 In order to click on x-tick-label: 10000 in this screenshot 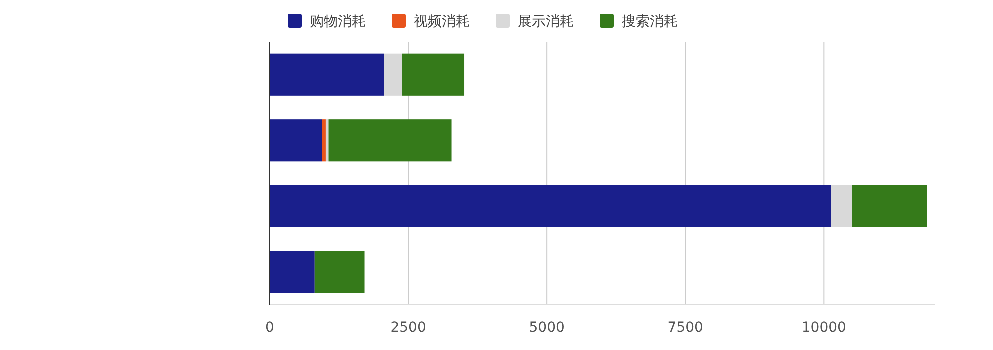, I will do `click(824, 328)`.